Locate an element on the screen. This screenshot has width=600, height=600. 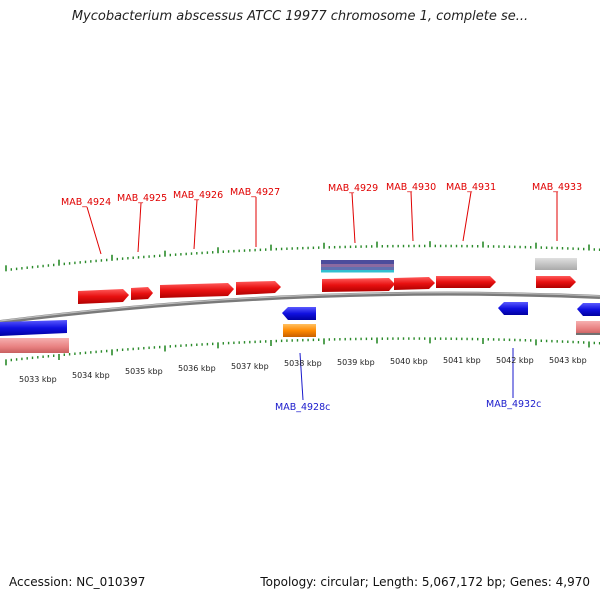
kbp-label: 5036 kbp is located at coordinates (197, 368).